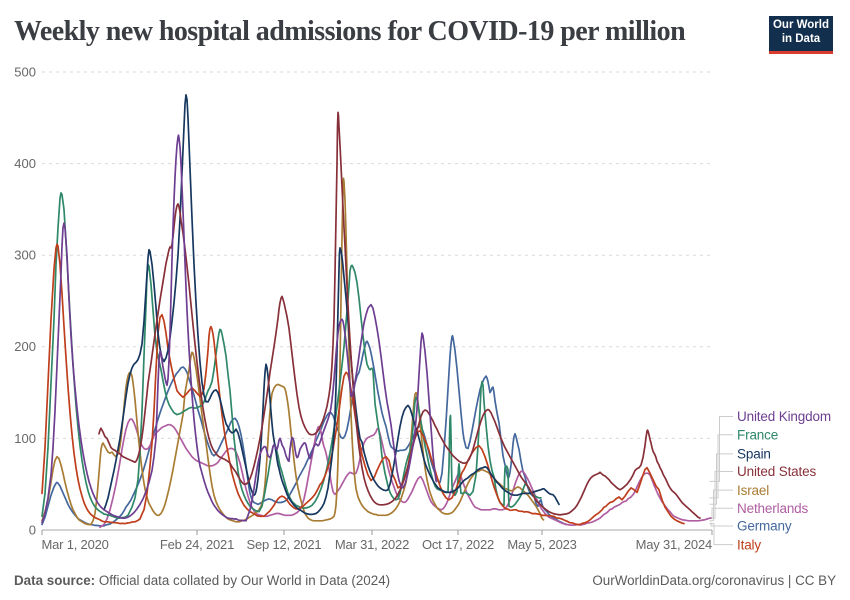 This screenshot has width=850, height=600. Describe the element at coordinates (372, 544) in the screenshot. I see `svg-text: Mar 31, 2022` at that location.